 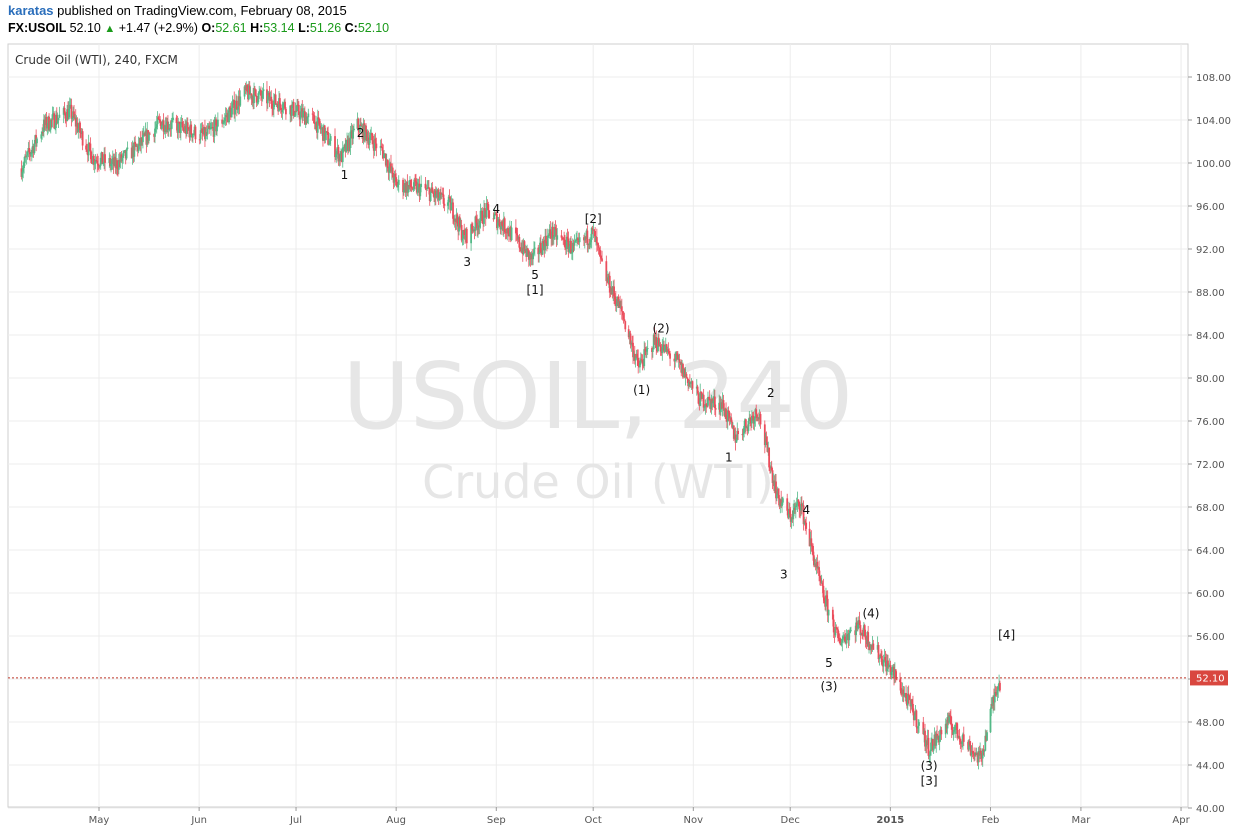 What do you see at coordinates (784, 575) in the screenshot?
I see `wave-label: 3` at bounding box center [784, 575].